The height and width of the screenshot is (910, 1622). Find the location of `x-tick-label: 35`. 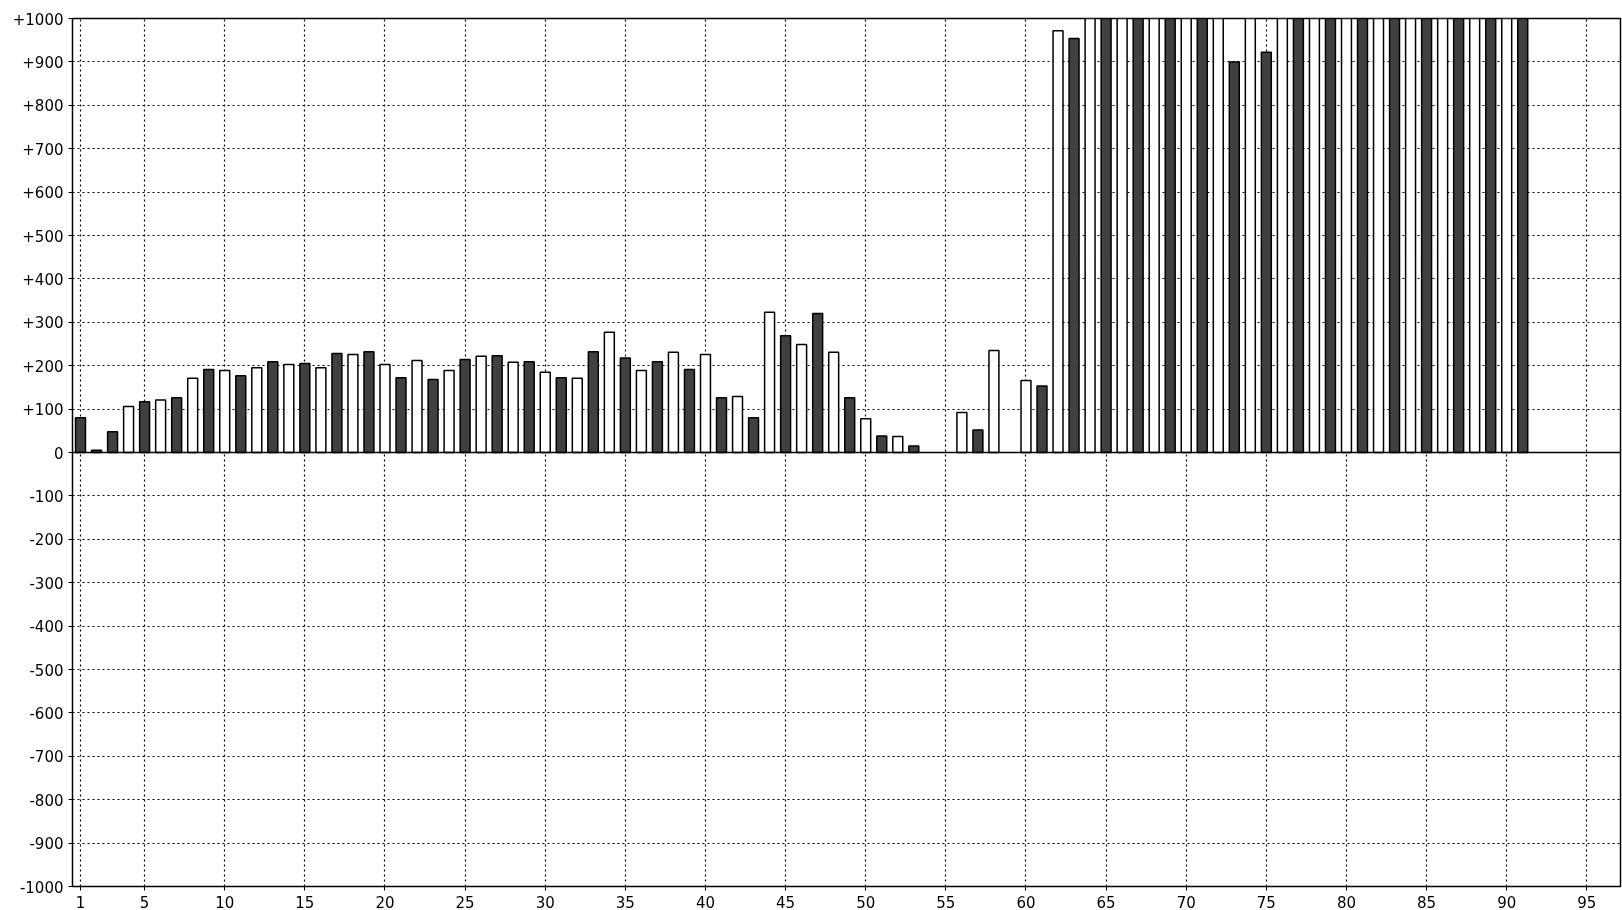

x-tick-label: 35 is located at coordinates (625, 901).